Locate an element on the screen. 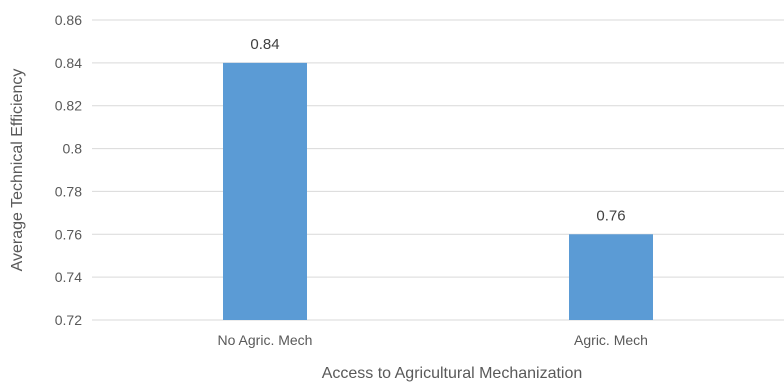  y-tick-label: 0.78 is located at coordinates (68, 191).